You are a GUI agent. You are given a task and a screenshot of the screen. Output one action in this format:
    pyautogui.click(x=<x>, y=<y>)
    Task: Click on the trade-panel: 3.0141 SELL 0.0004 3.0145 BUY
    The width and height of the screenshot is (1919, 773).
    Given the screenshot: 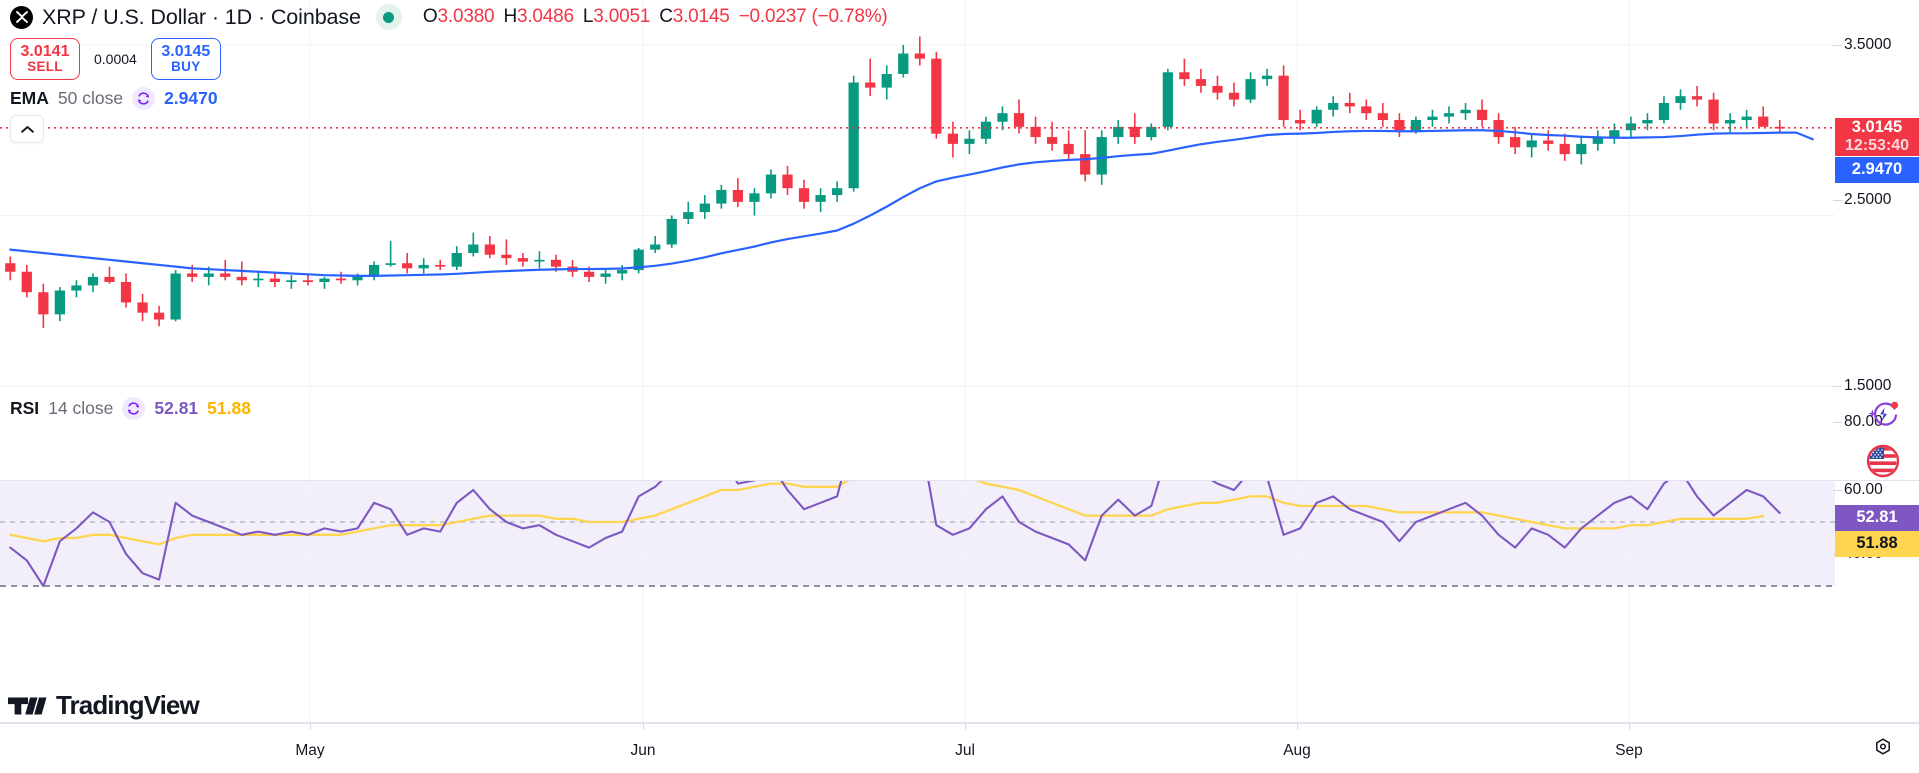 What is the action you would take?
    pyautogui.click(x=115, y=59)
    